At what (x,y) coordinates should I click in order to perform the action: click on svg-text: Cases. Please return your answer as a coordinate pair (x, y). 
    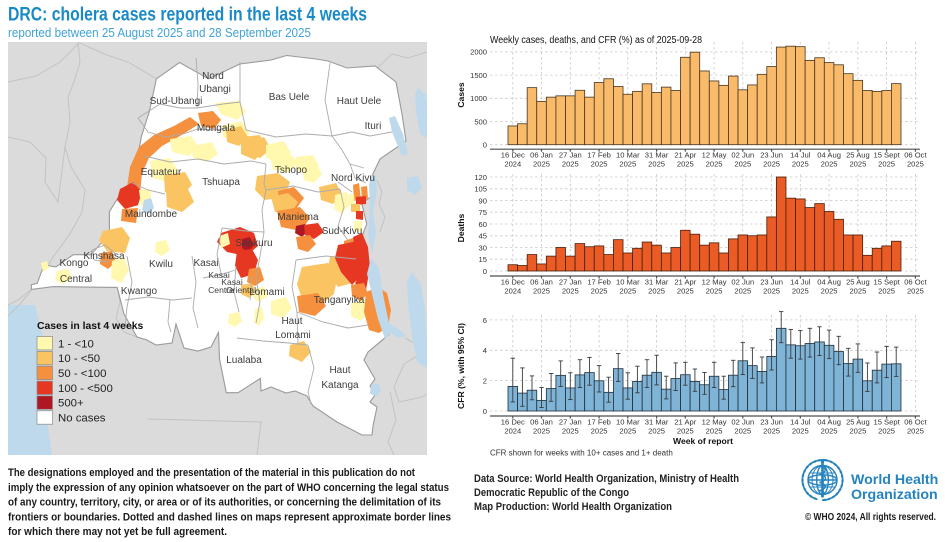
    Looking at the image, I should click on (461, 95).